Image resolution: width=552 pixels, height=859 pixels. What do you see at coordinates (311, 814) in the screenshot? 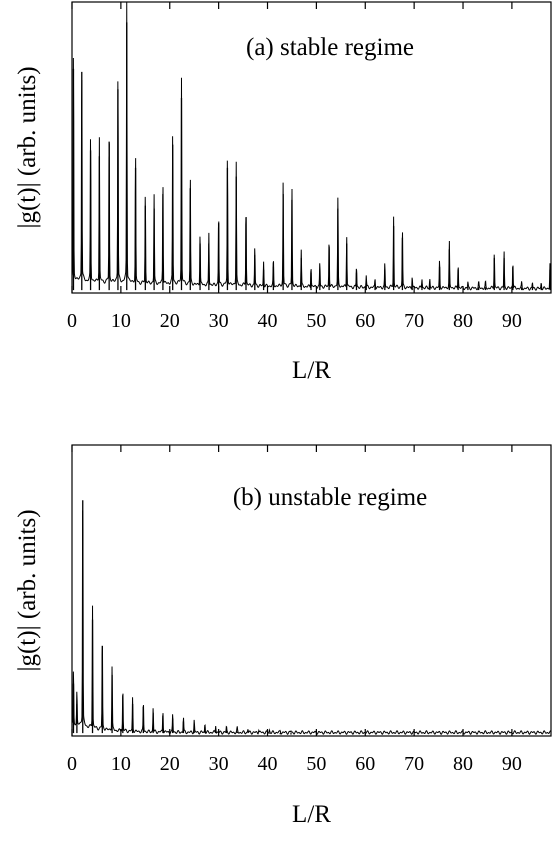
I see `x-axis-label-unstable: L/R` at bounding box center [311, 814].